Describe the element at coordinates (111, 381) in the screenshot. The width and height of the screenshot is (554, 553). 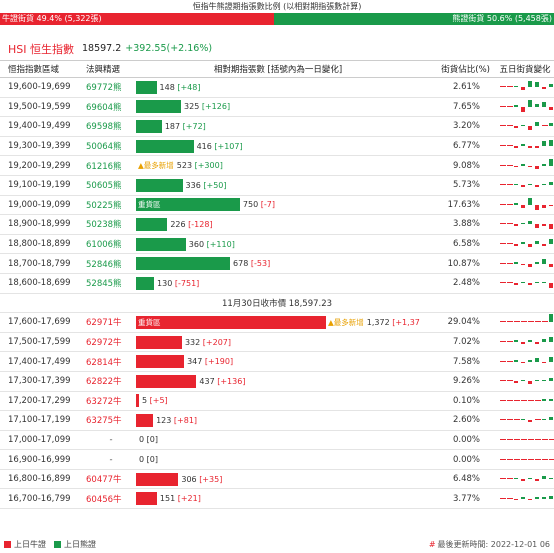
I see `product-code-link: 62822牛` at that location.